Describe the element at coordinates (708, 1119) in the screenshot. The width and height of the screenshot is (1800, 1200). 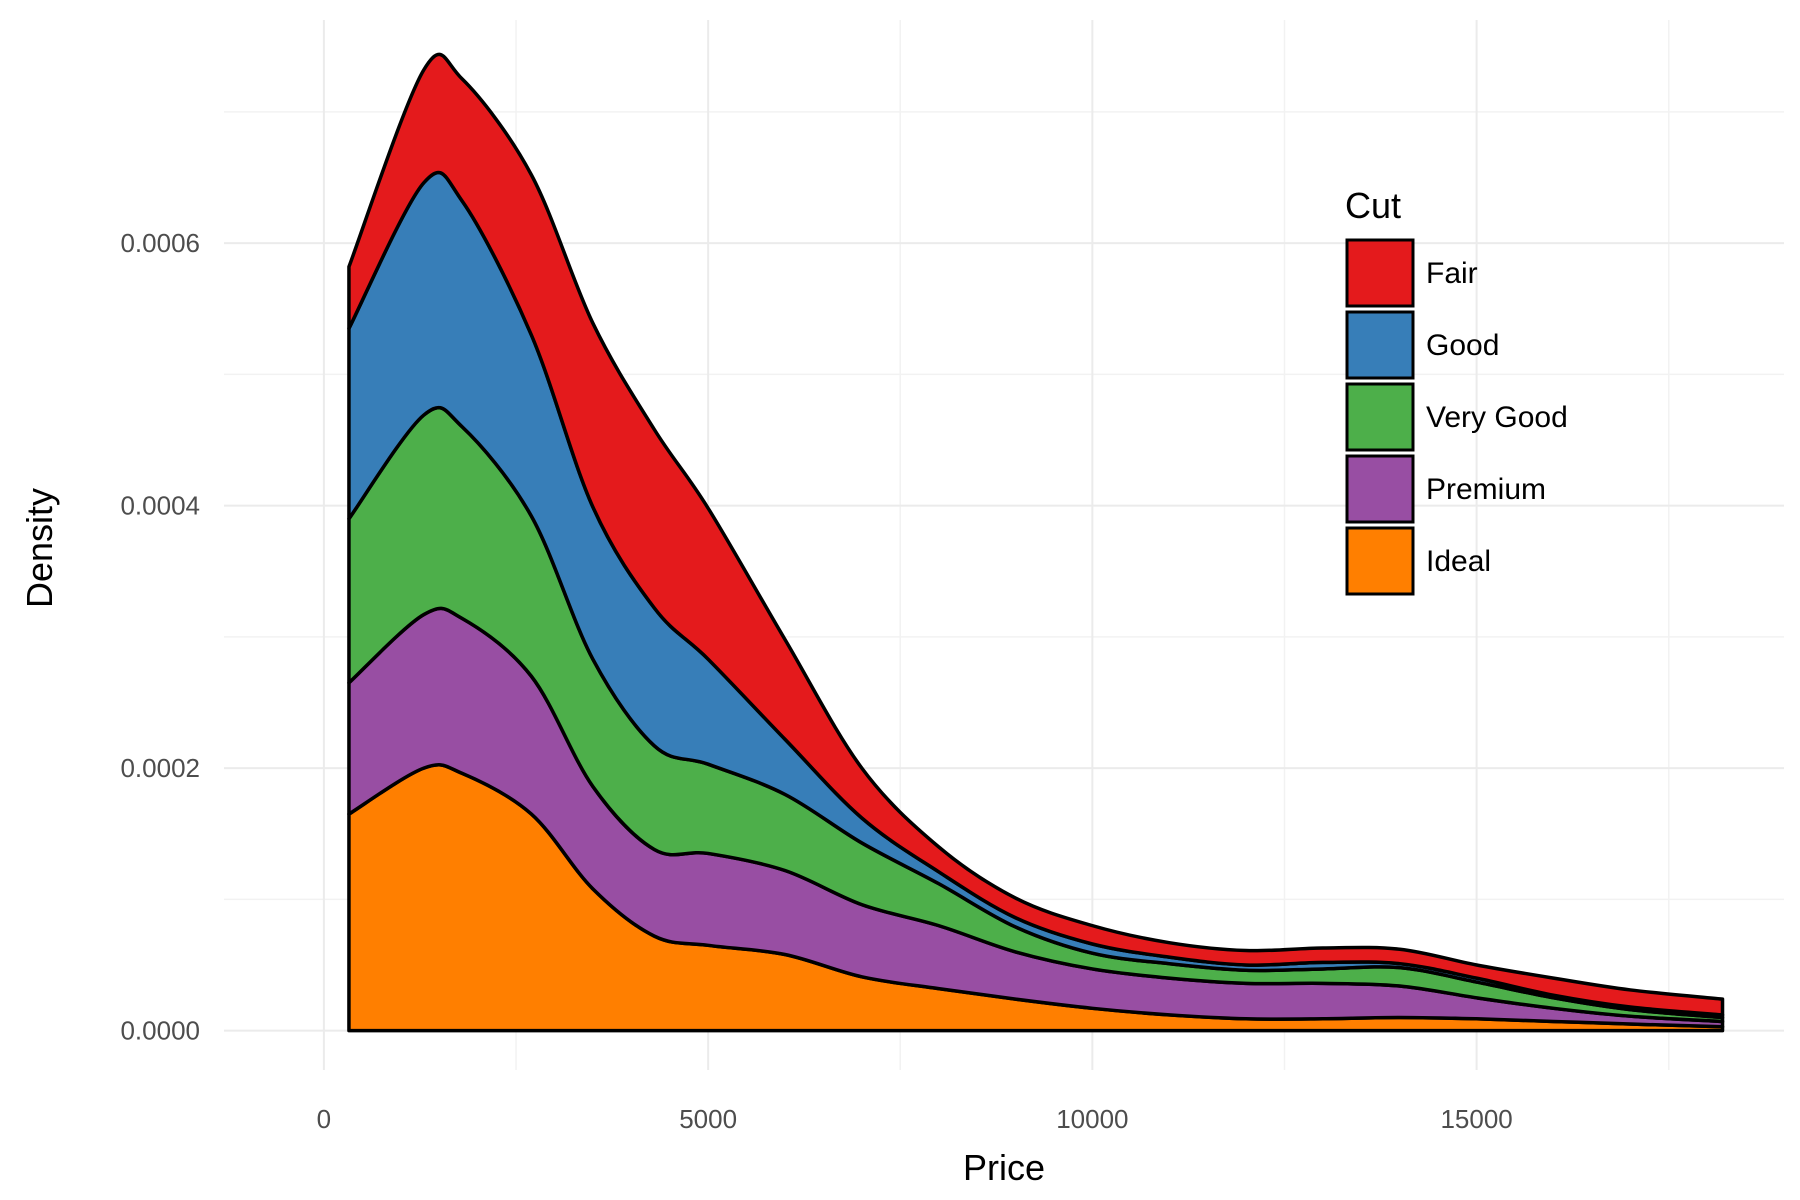
I see `x-tick-label: 5000` at that location.